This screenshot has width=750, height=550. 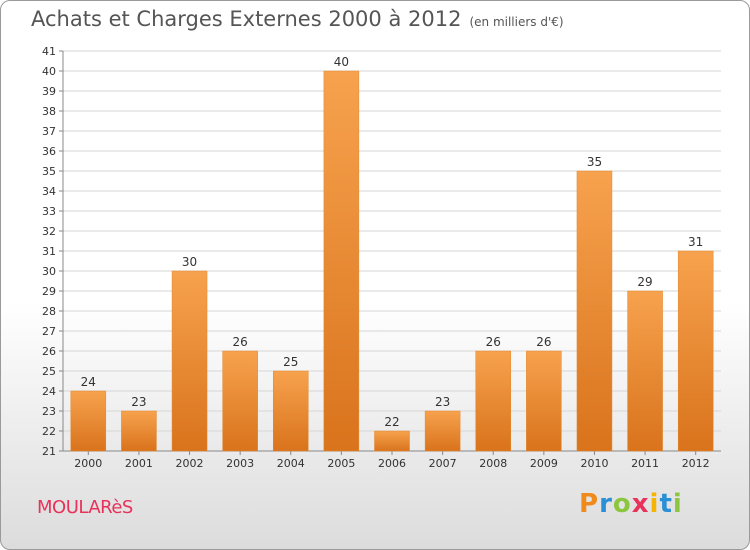 What do you see at coordinates (49, 331) in the screenshot?
I see `y-tick-label: 27` at bounding box center [49, 331].